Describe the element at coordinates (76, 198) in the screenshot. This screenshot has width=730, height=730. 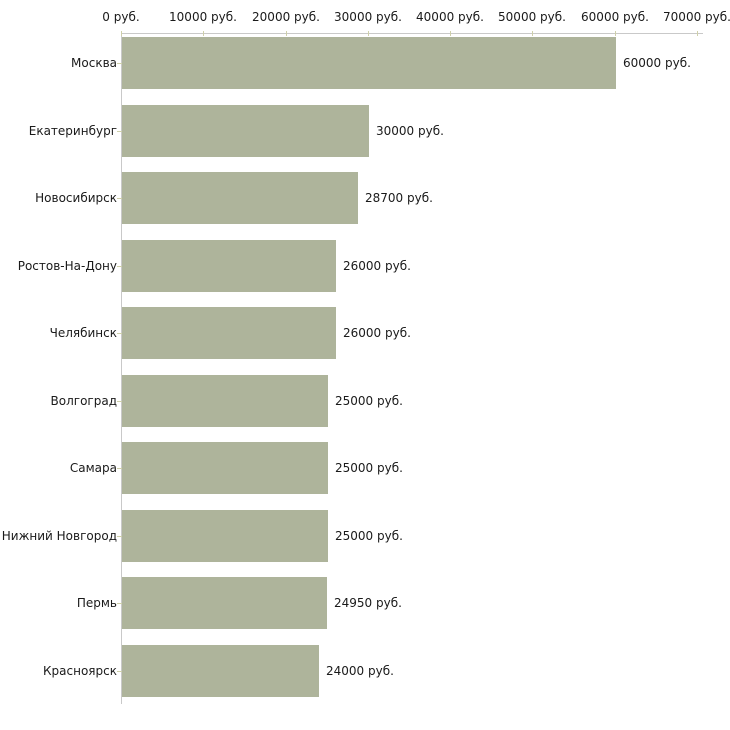
I see `category-label: Новосибирск` at that location.